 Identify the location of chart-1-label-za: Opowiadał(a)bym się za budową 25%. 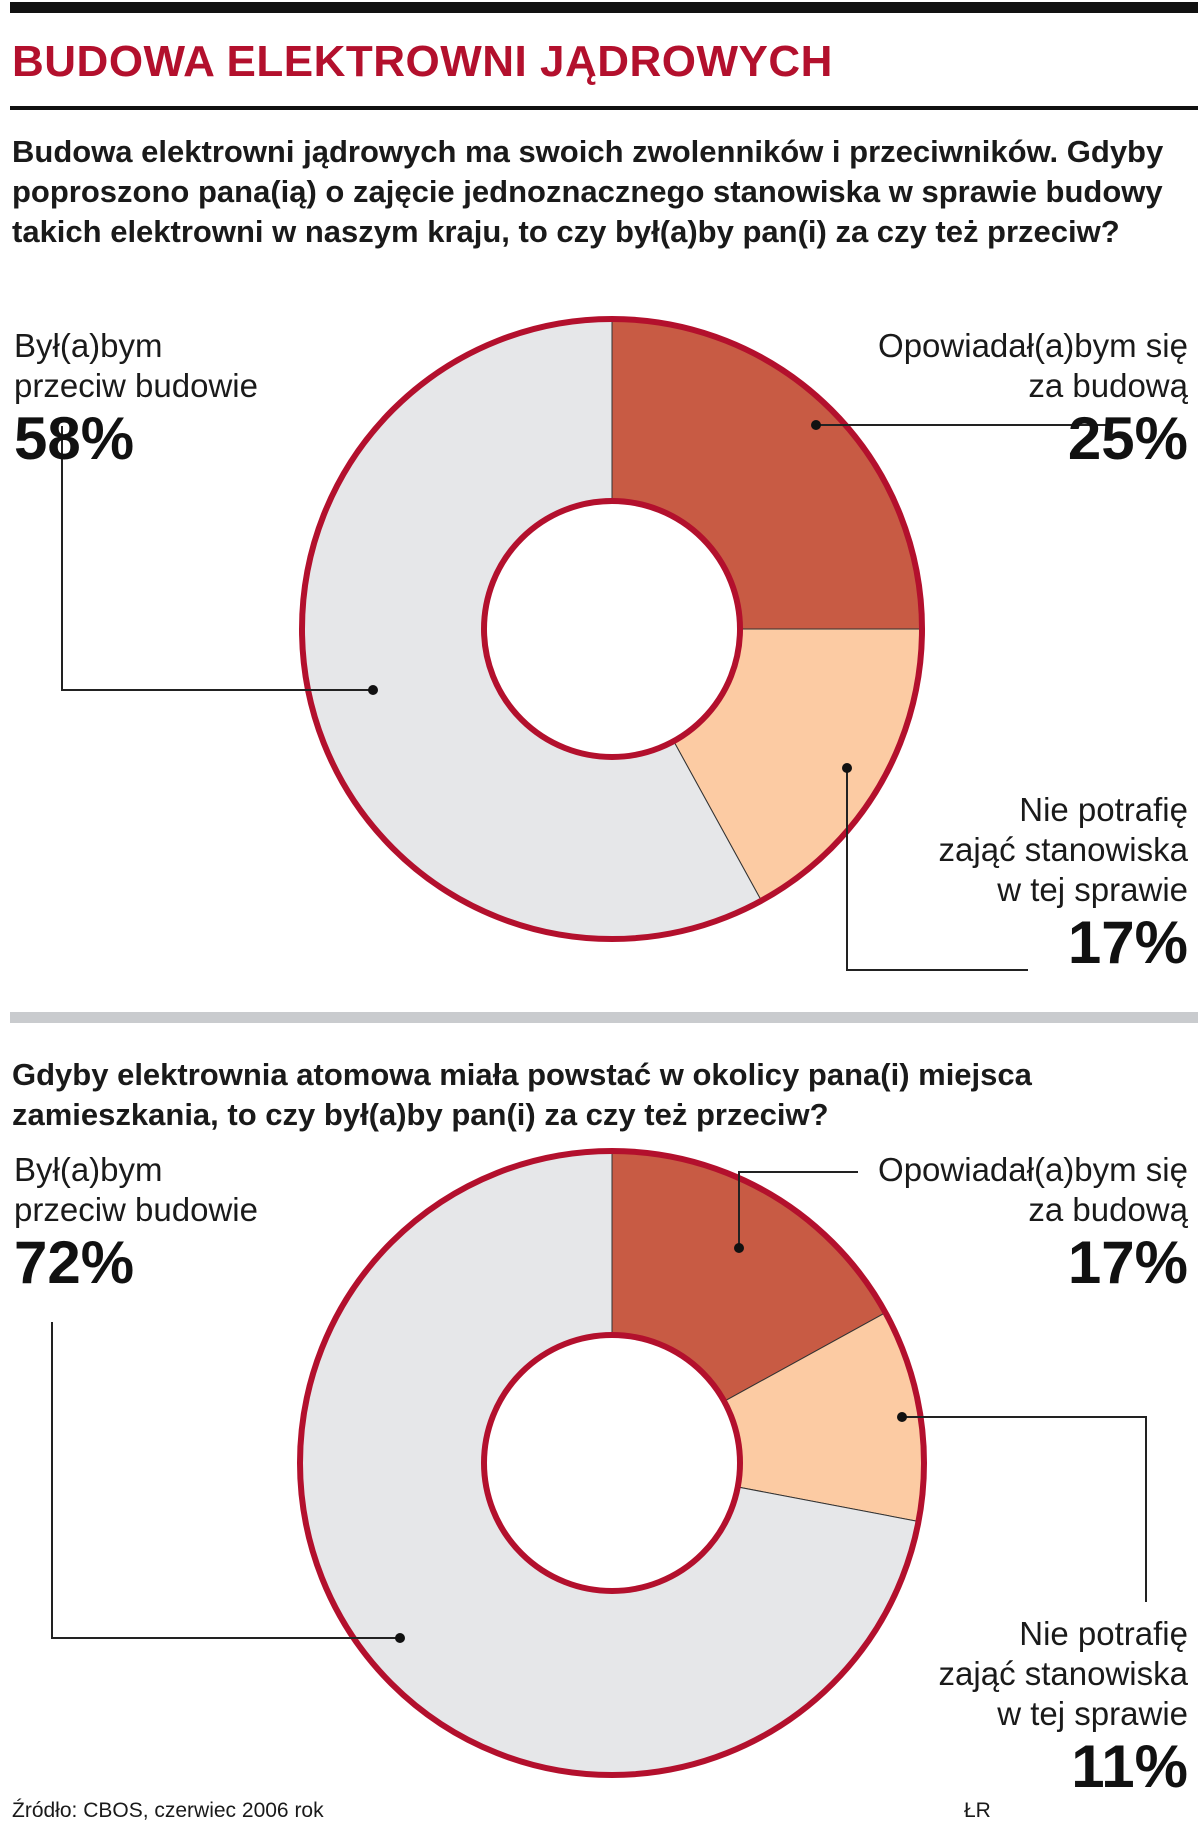
(1033, 399).